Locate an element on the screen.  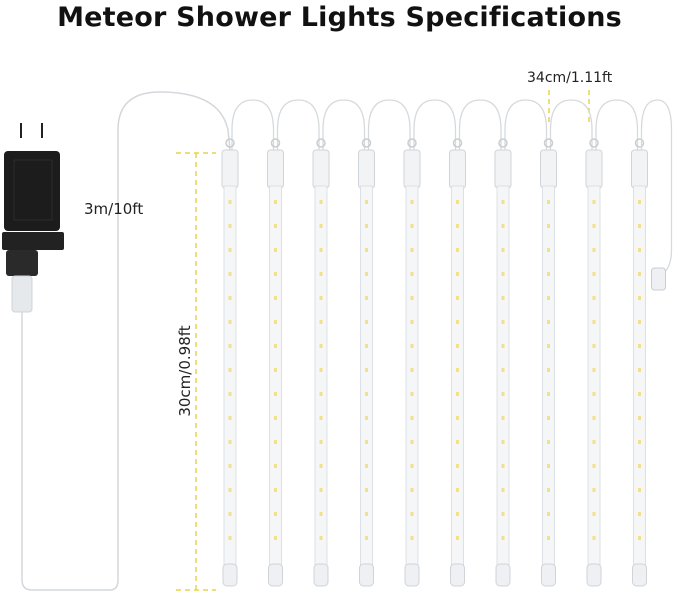
power-adapter is located at coordinates (33, 218).